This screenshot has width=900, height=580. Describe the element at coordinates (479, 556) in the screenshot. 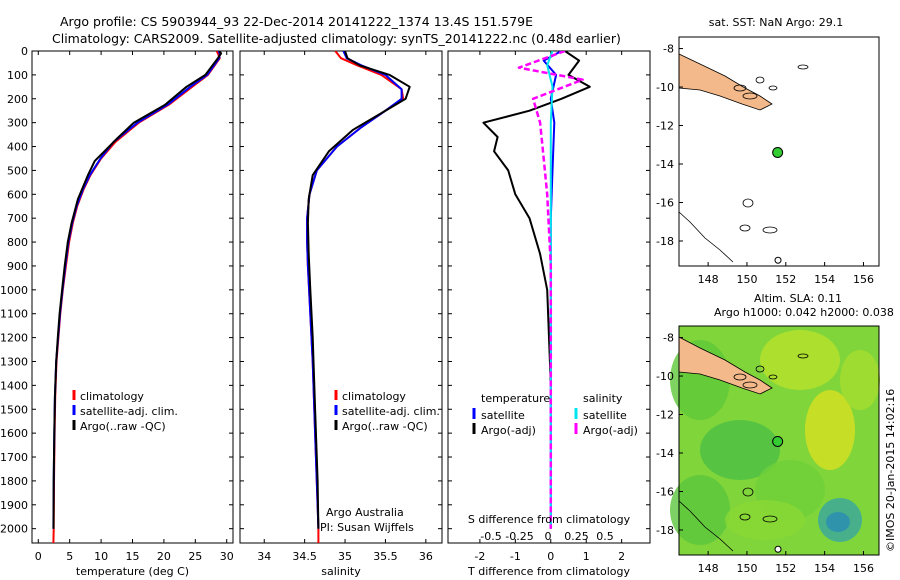

I see `x-tick-label-diff: -2` at that location.